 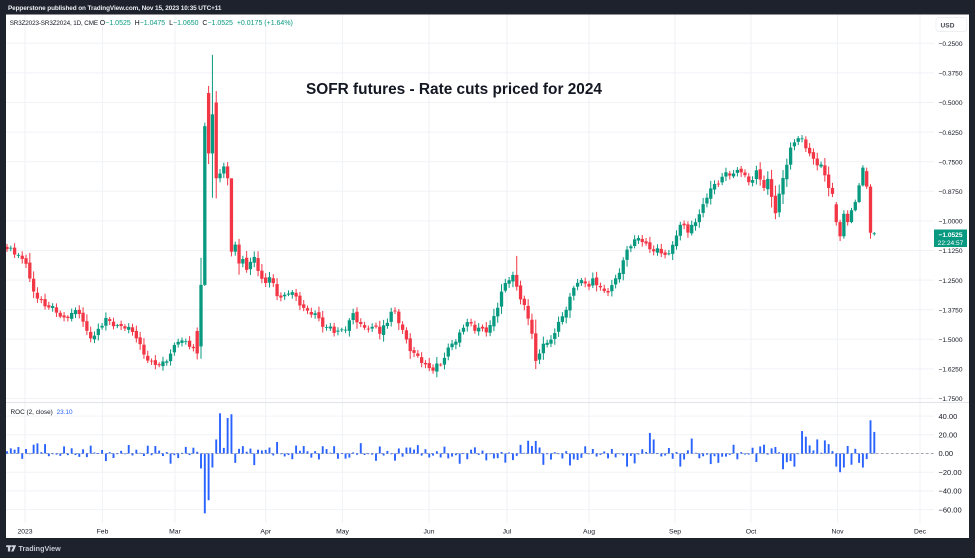 What do you see at coordinates (265, 531) in the screenshot?
I see `svg-text: Apr` at bounding box center [265, 531].